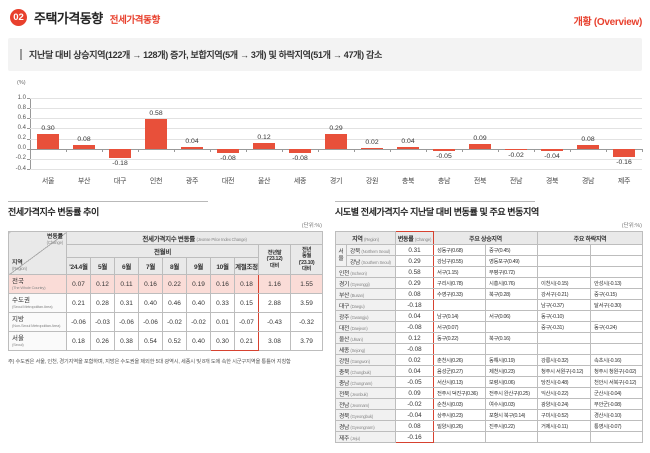 The height and width of the screenshot is (453, 650). I want to click on trend-value-cell: 0.16, so click(222, 284).